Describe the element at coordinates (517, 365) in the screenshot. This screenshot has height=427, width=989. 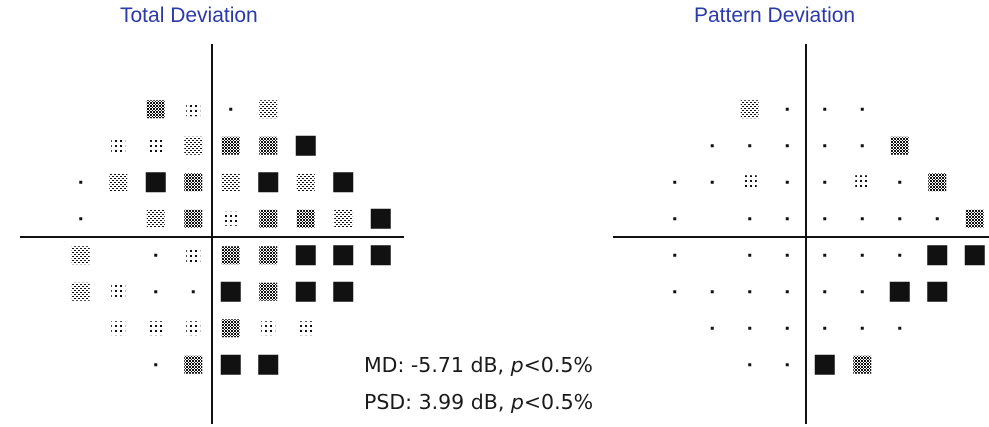
I see `md-p-symbol: p` at that location.